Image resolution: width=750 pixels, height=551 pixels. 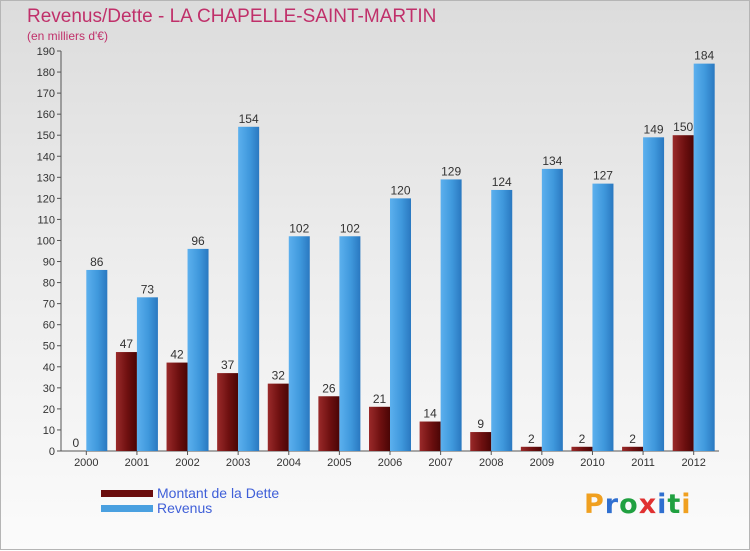 I want to click on x-tick-label: 2006, so click(x=390, y=463).